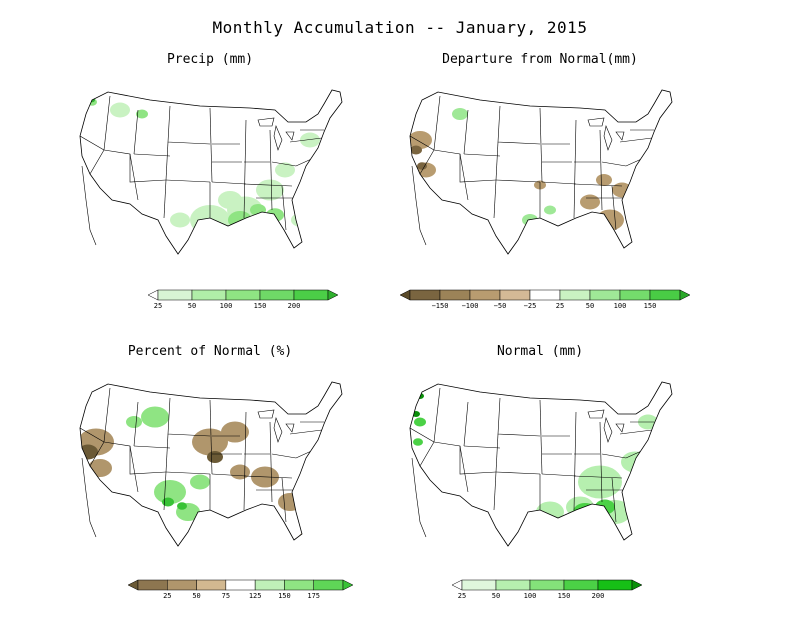 The height and width of the screenshot is (618, 800). I want to click on map-departure, so click(541, 172).